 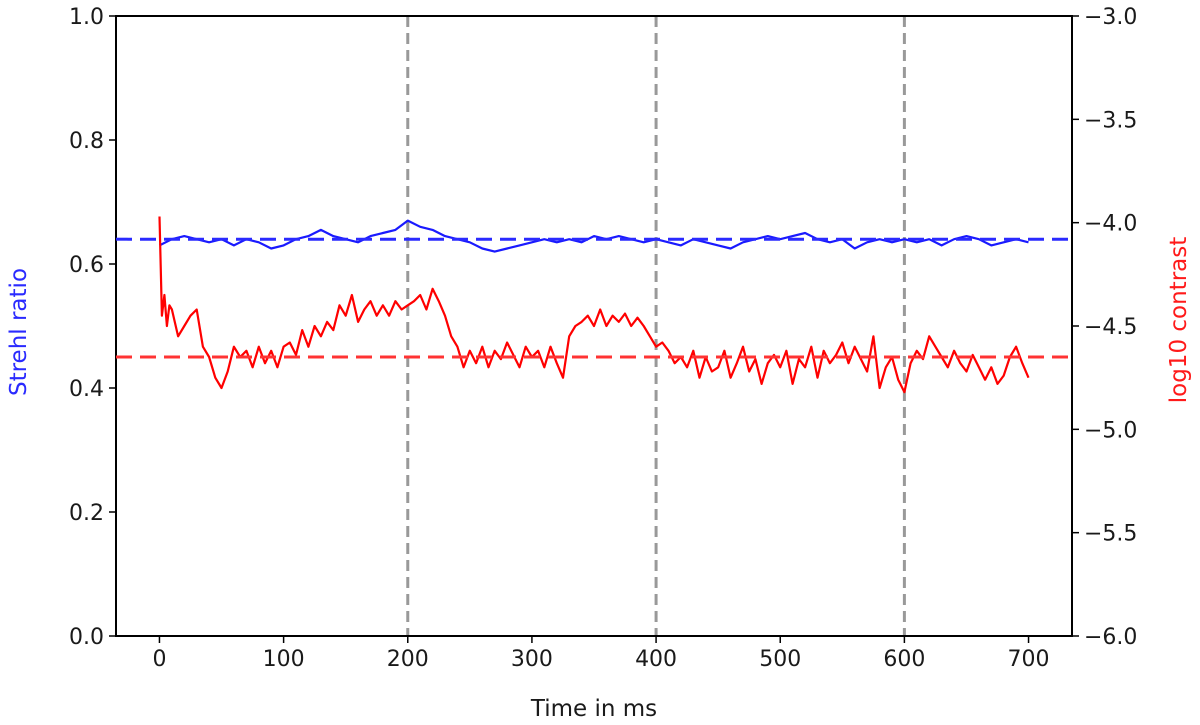 What do you see at coordinates (593, 709) in the screenshot?
I see `x-axis-label: Time in ms` at bounding box center [593, 709].